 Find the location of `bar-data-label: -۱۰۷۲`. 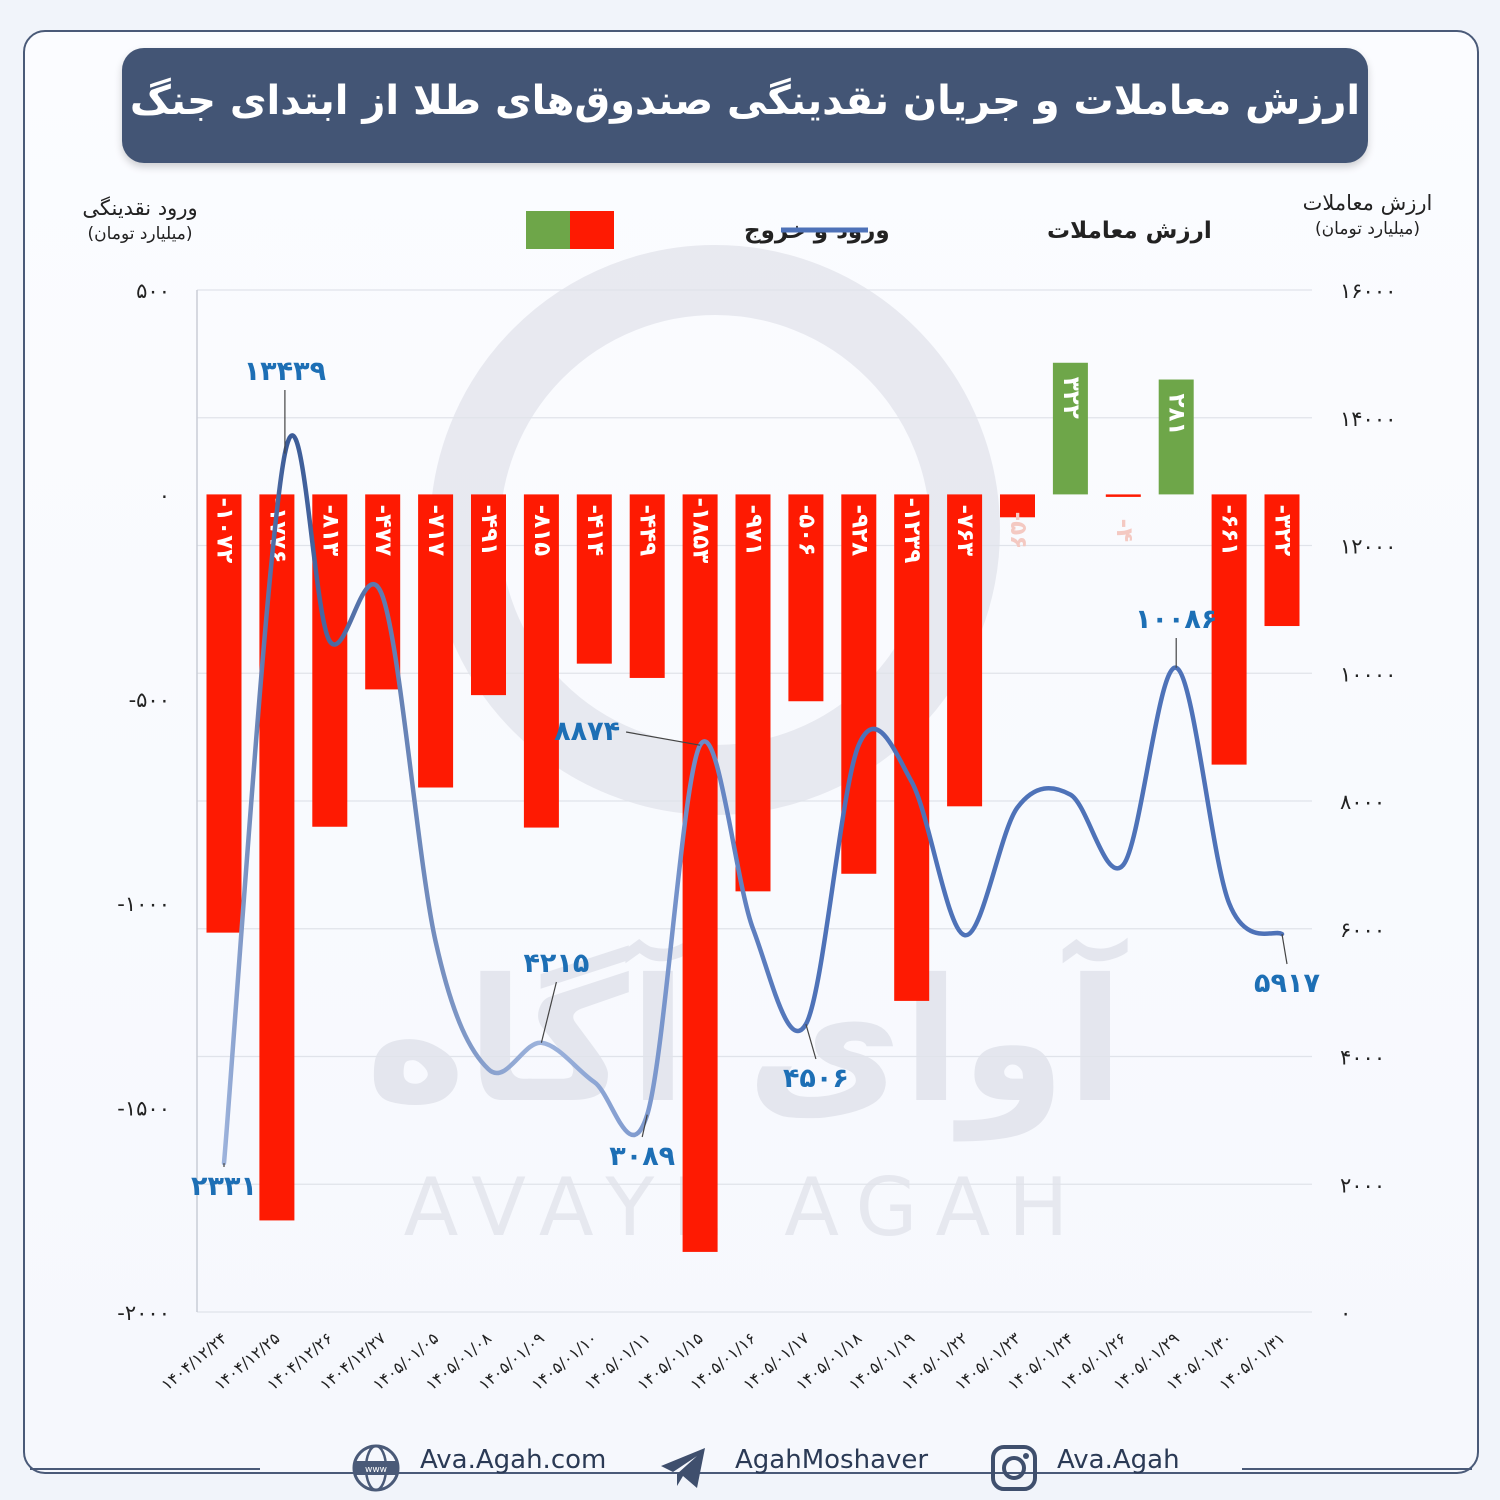

bar-data-label: -۱۰۷۲ is located at coordinates (225, 531).